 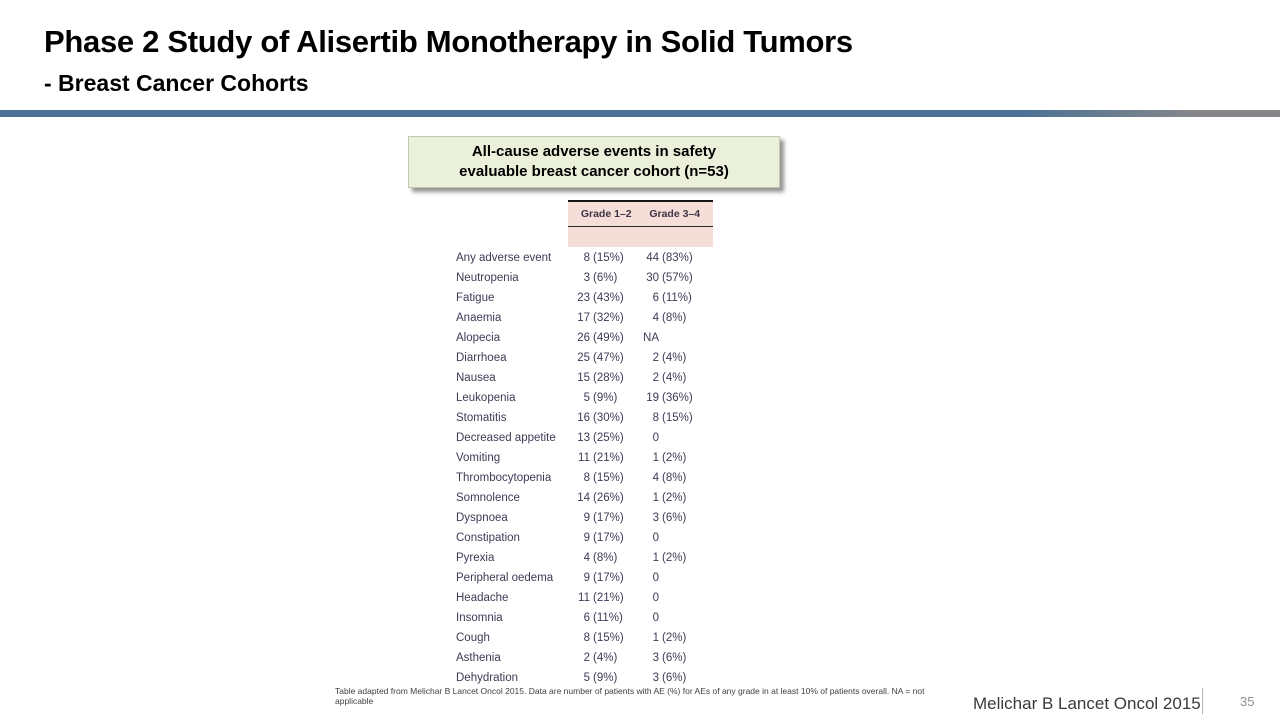 I want to click on ae-row-label: Cough, so click(x=473, y=638).